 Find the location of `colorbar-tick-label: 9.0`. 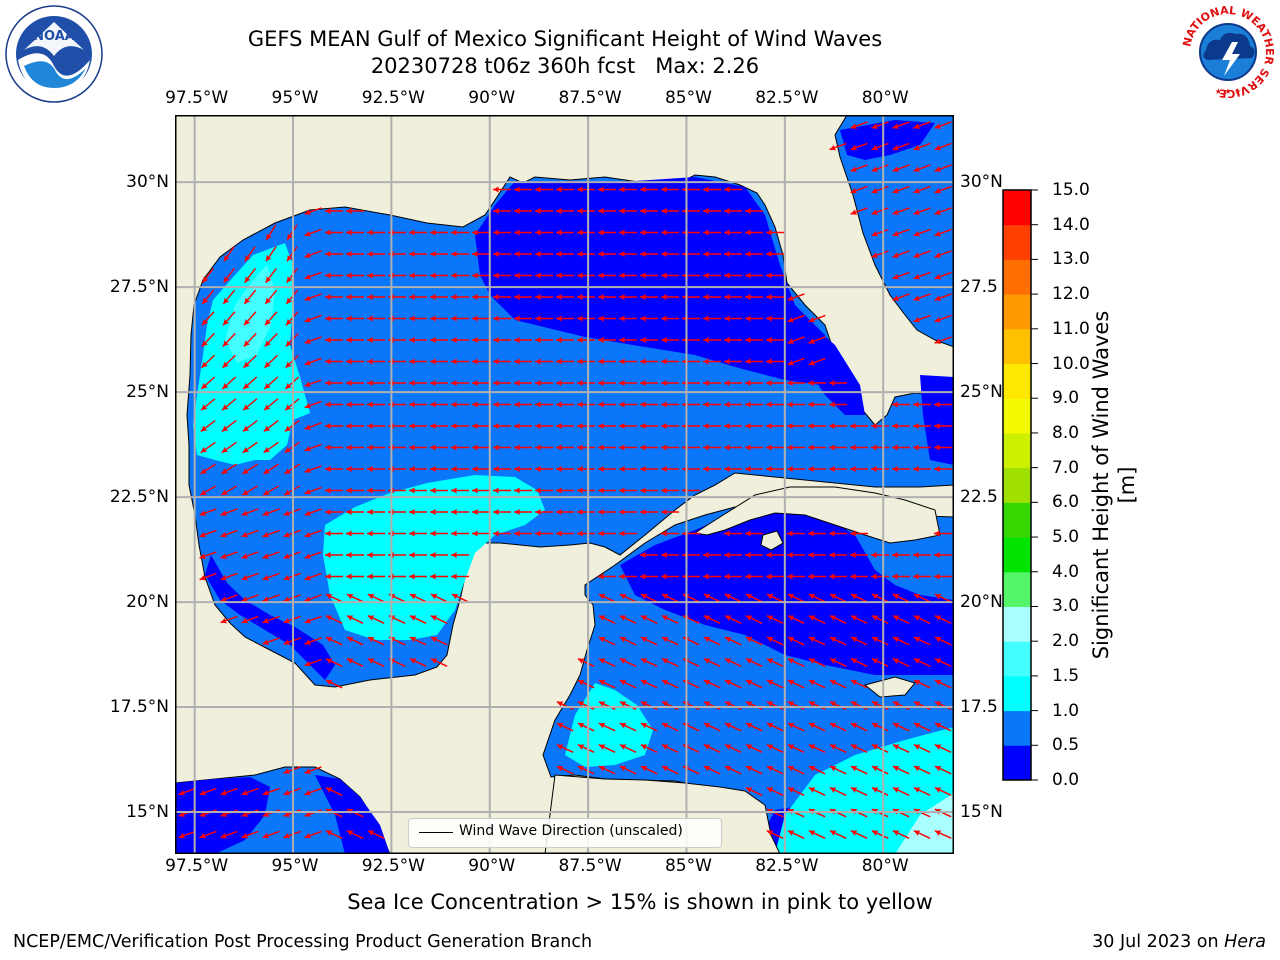

colorbar-tick-label: 9.0 is located at coordinates (1066, 398).